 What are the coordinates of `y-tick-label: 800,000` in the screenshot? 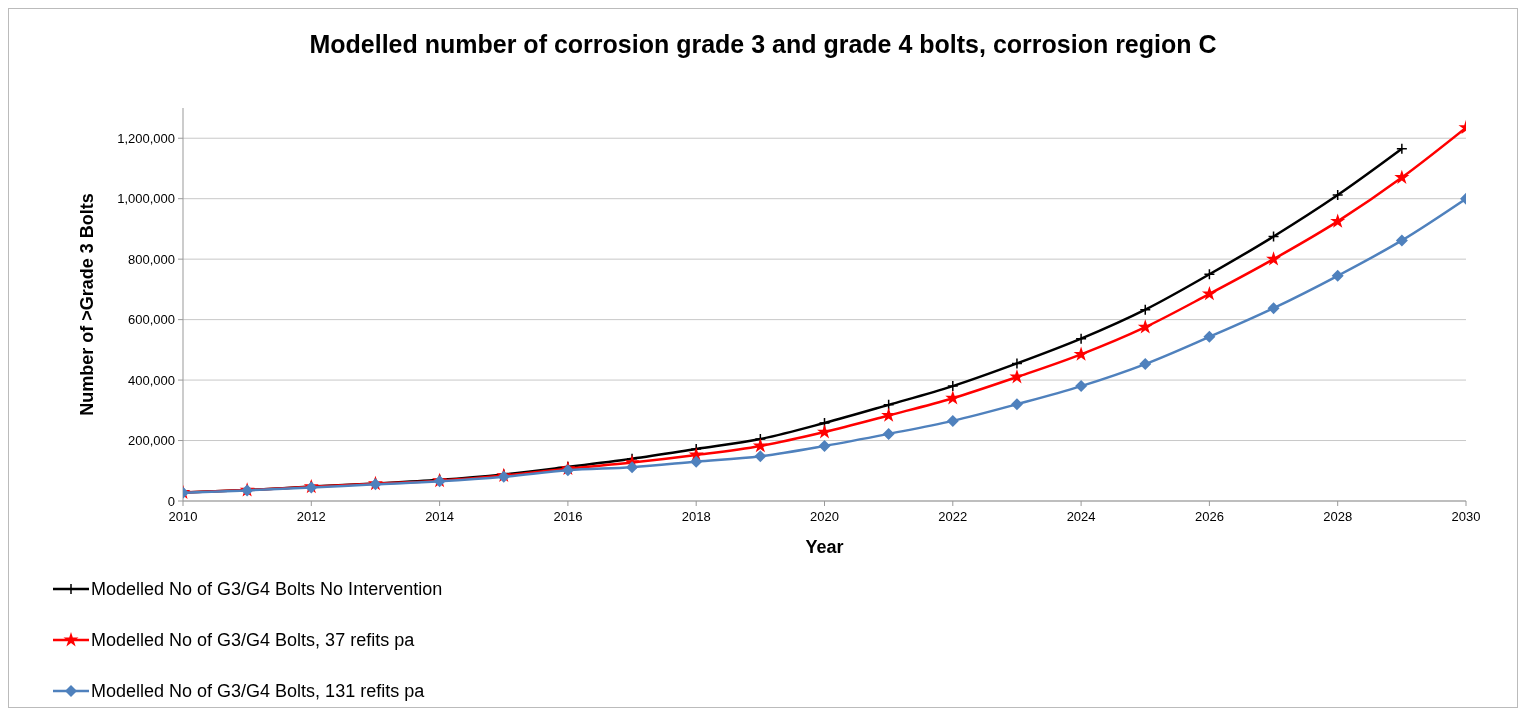 It's located at (151, 259).